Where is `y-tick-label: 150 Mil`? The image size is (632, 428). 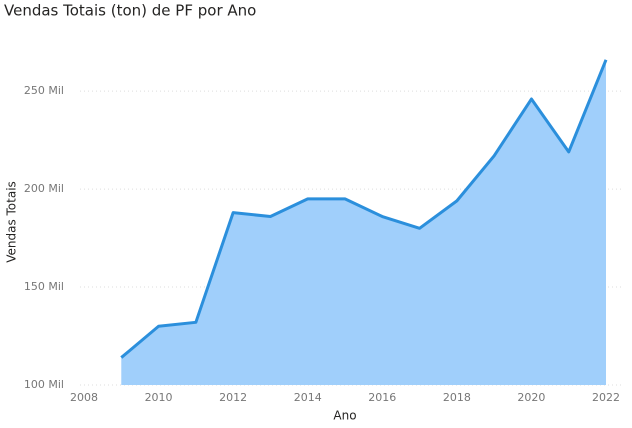 y-tick-label: 150 Mil is located at coordinates (44, 286).